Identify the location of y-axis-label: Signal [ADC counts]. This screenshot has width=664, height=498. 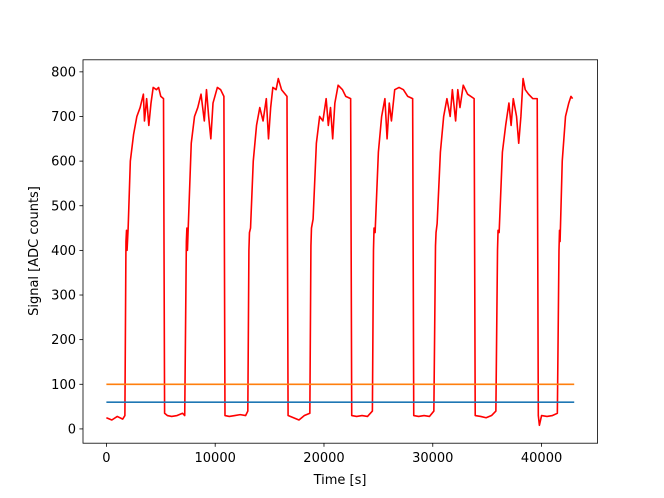
(34, 251).